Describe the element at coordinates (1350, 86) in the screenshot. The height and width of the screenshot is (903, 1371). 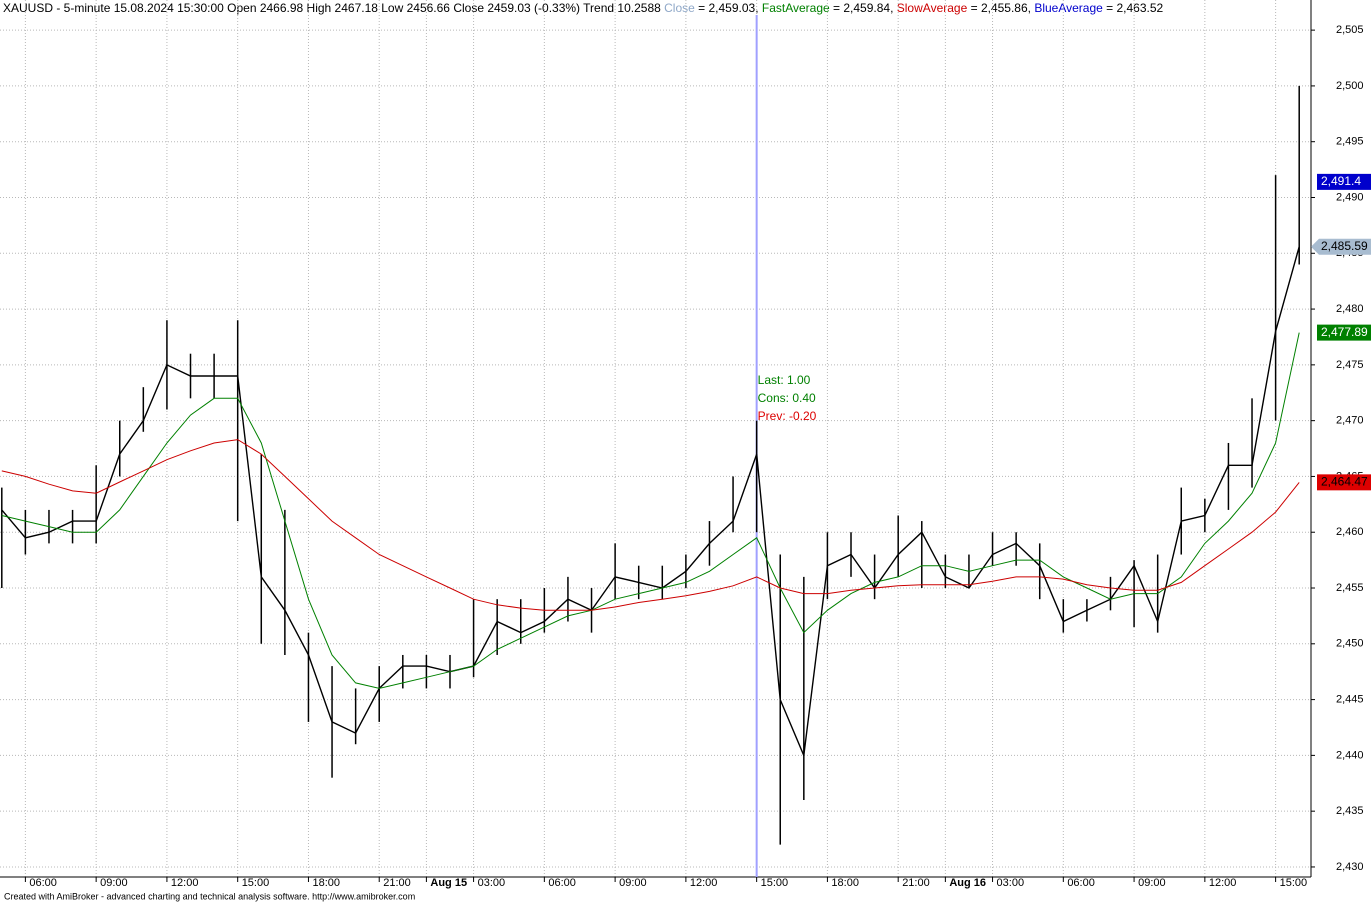
I see `y-tick-label: 2,500` at that location.